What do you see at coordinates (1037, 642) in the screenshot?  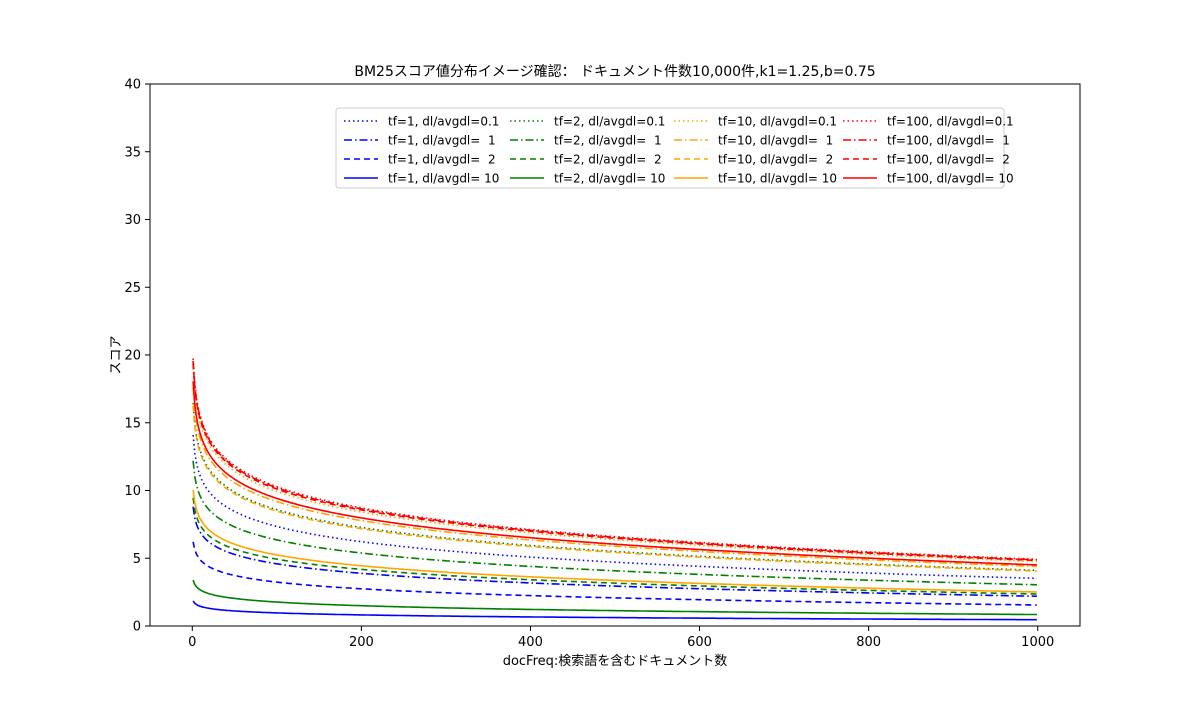 I see `x-tick-label: 1000` at bounding box center [1037, 642].